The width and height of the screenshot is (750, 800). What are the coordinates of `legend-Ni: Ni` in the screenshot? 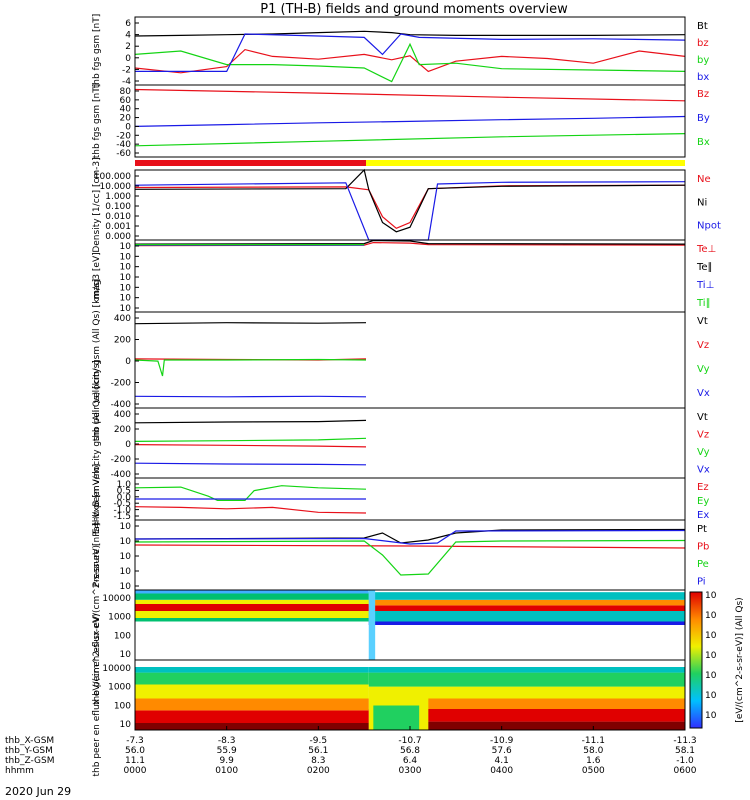 It's located at (702, 202).